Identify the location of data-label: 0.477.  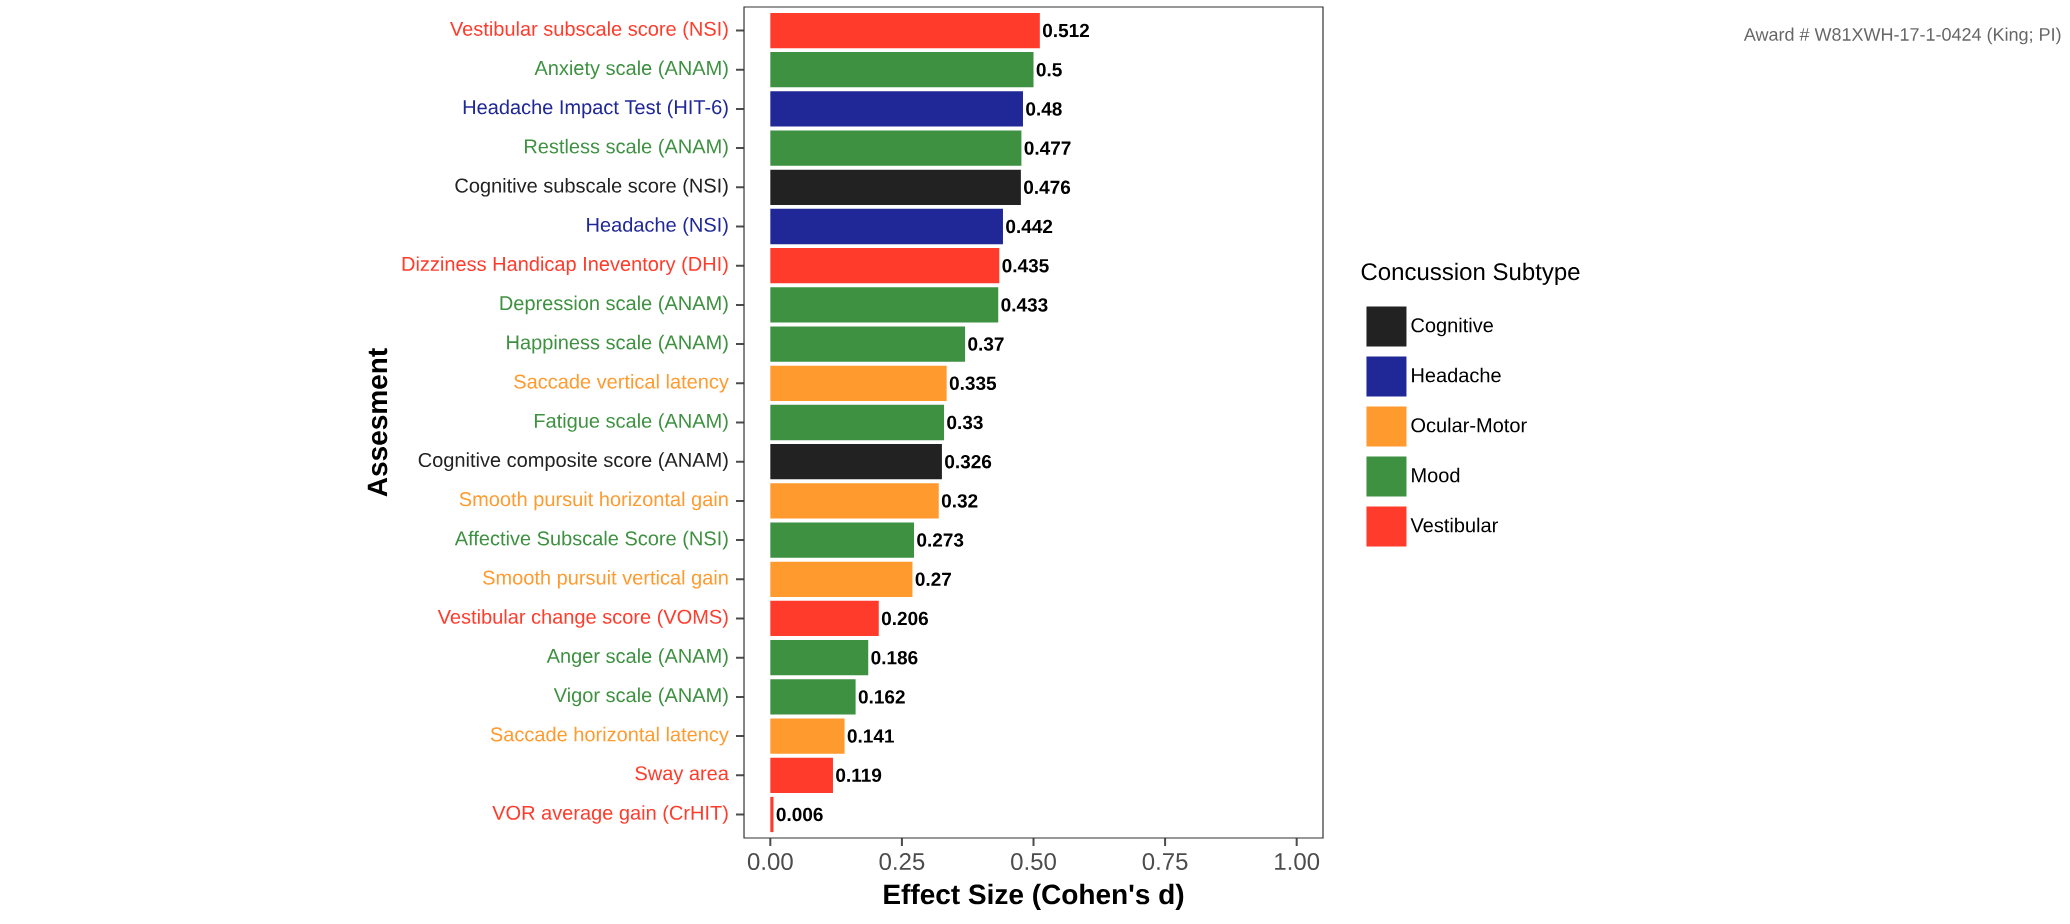
(1047, 148).